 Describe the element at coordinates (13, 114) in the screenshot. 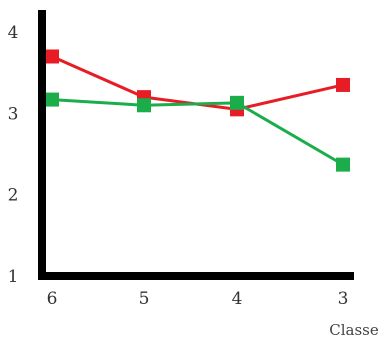

I see `y-tick-label: 3` at that location.